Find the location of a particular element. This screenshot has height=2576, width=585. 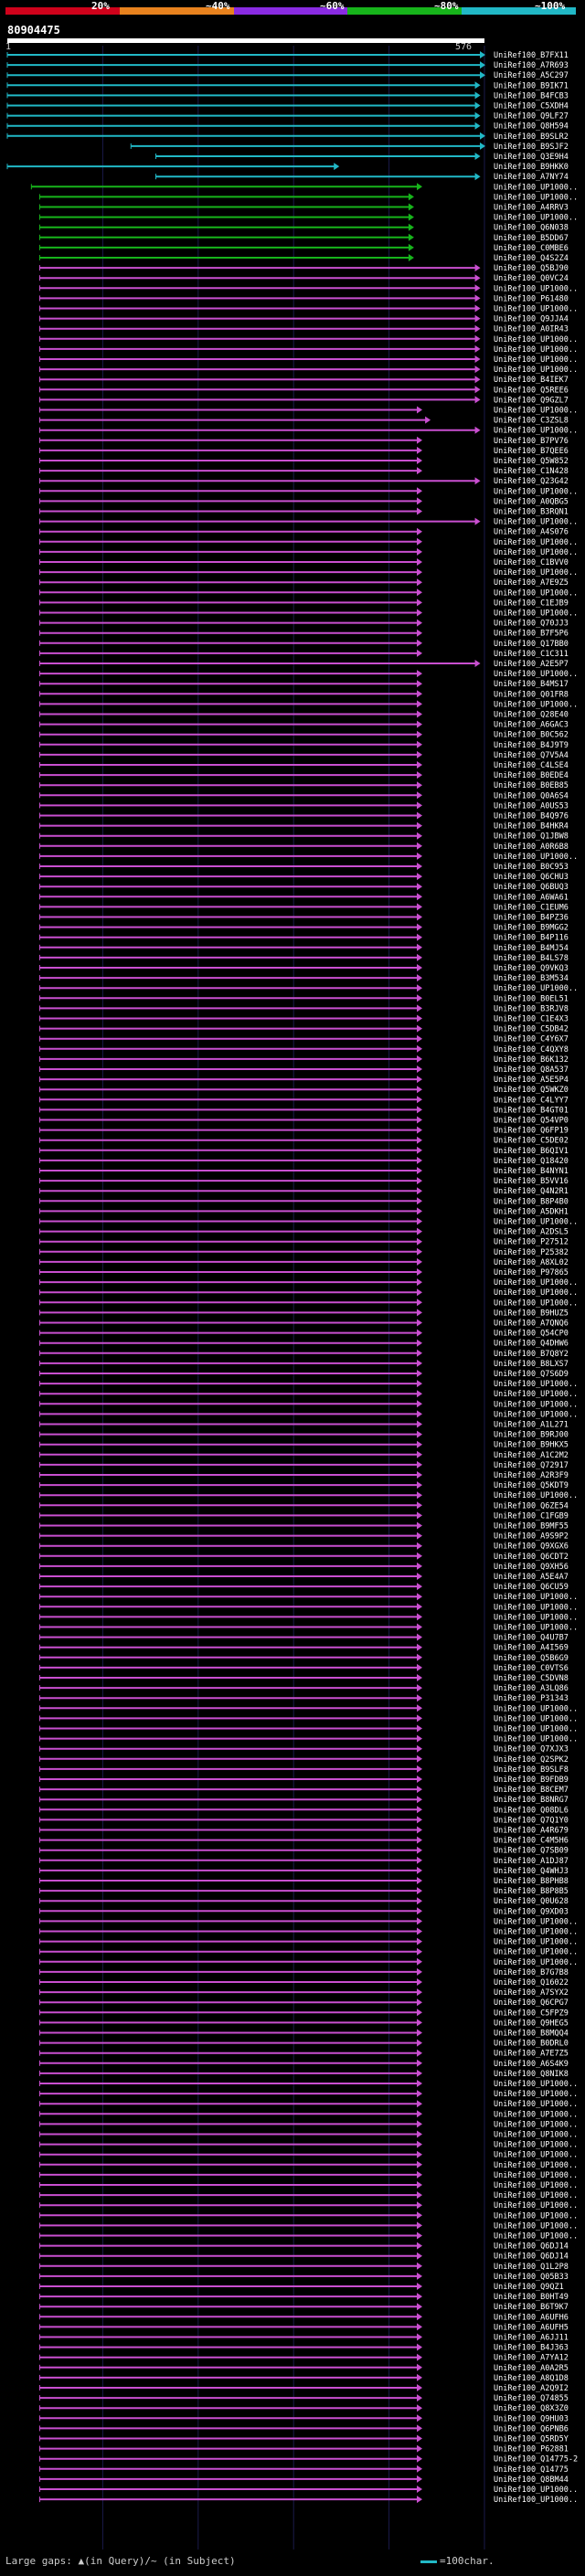

hit-label: UniRef100_Q2SPK2 is located at coordinates (532, 1760).